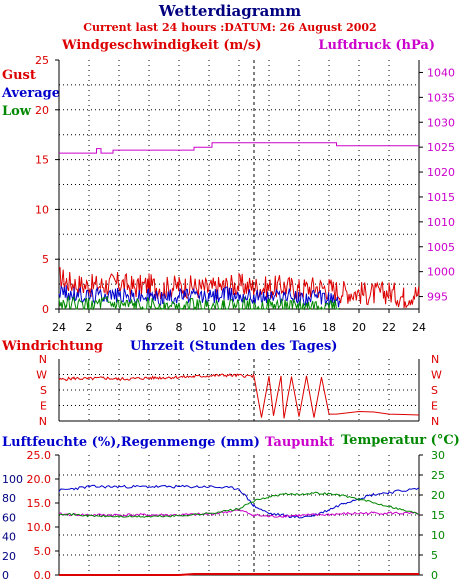  I want to click on x-tick-label: 2, so click(89, 327).